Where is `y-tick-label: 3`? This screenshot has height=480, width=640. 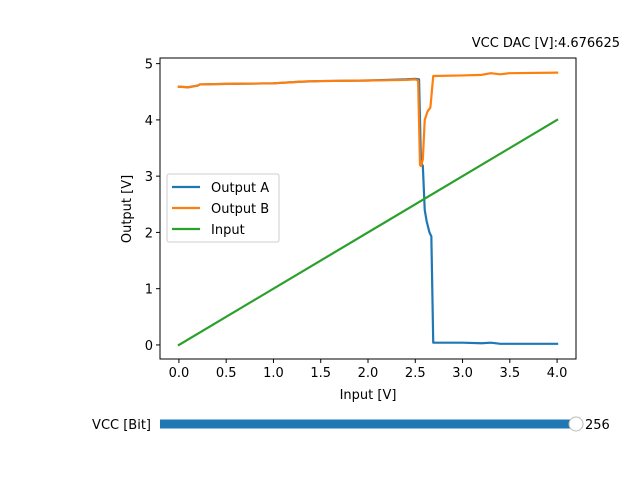
y-tick-label: 3 is located at coordinates (149, 177).